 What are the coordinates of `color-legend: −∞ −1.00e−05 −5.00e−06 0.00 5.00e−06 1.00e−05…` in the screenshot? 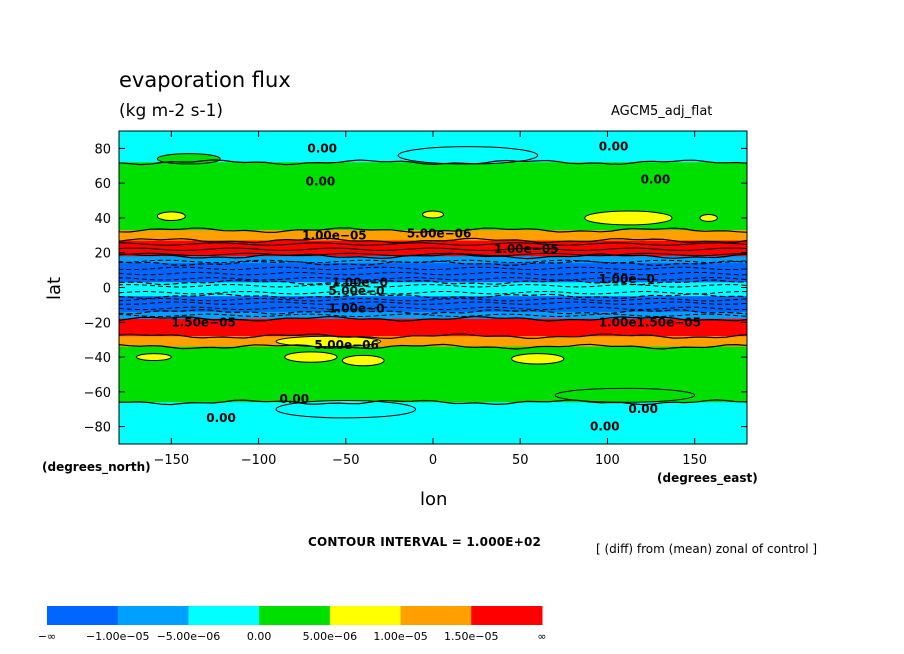 It's located at (292, 624).